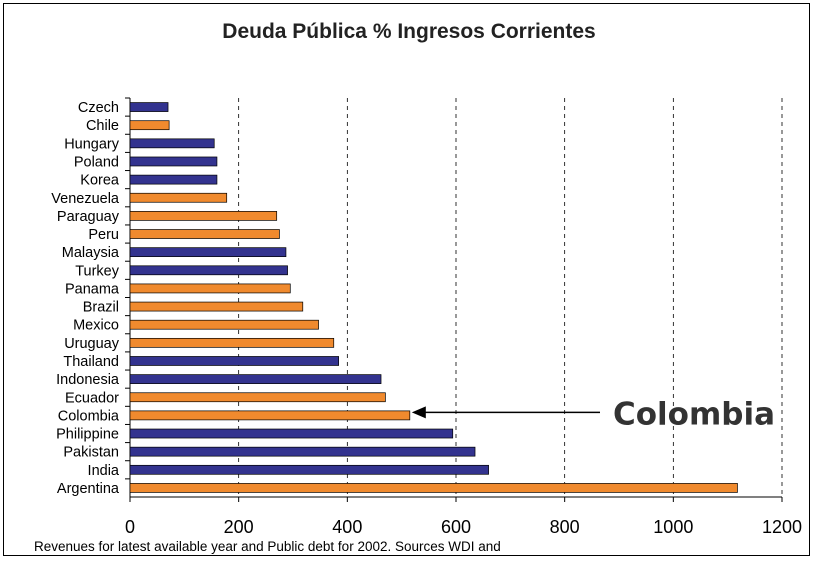 This screenshot has height=563, width=818. Describe the element at coordinates (224, 324) in the screenshot. I see `bar-mexico` at that location.